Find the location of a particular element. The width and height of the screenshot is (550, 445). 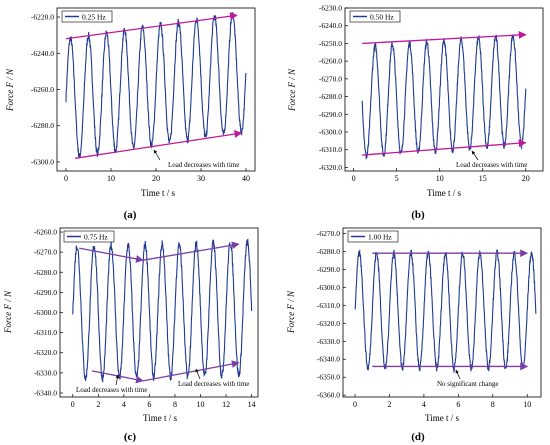

panel-caption-b: (b) is located at coordinates (418, 215).